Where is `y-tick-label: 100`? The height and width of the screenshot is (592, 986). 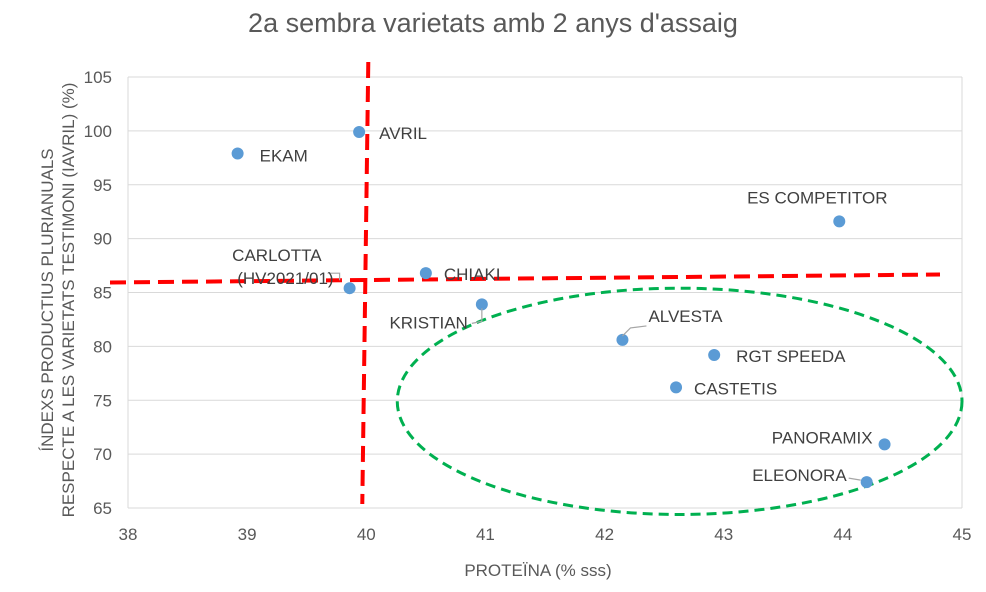
y-tick-label: 100 is located at coordinates (98, 131).